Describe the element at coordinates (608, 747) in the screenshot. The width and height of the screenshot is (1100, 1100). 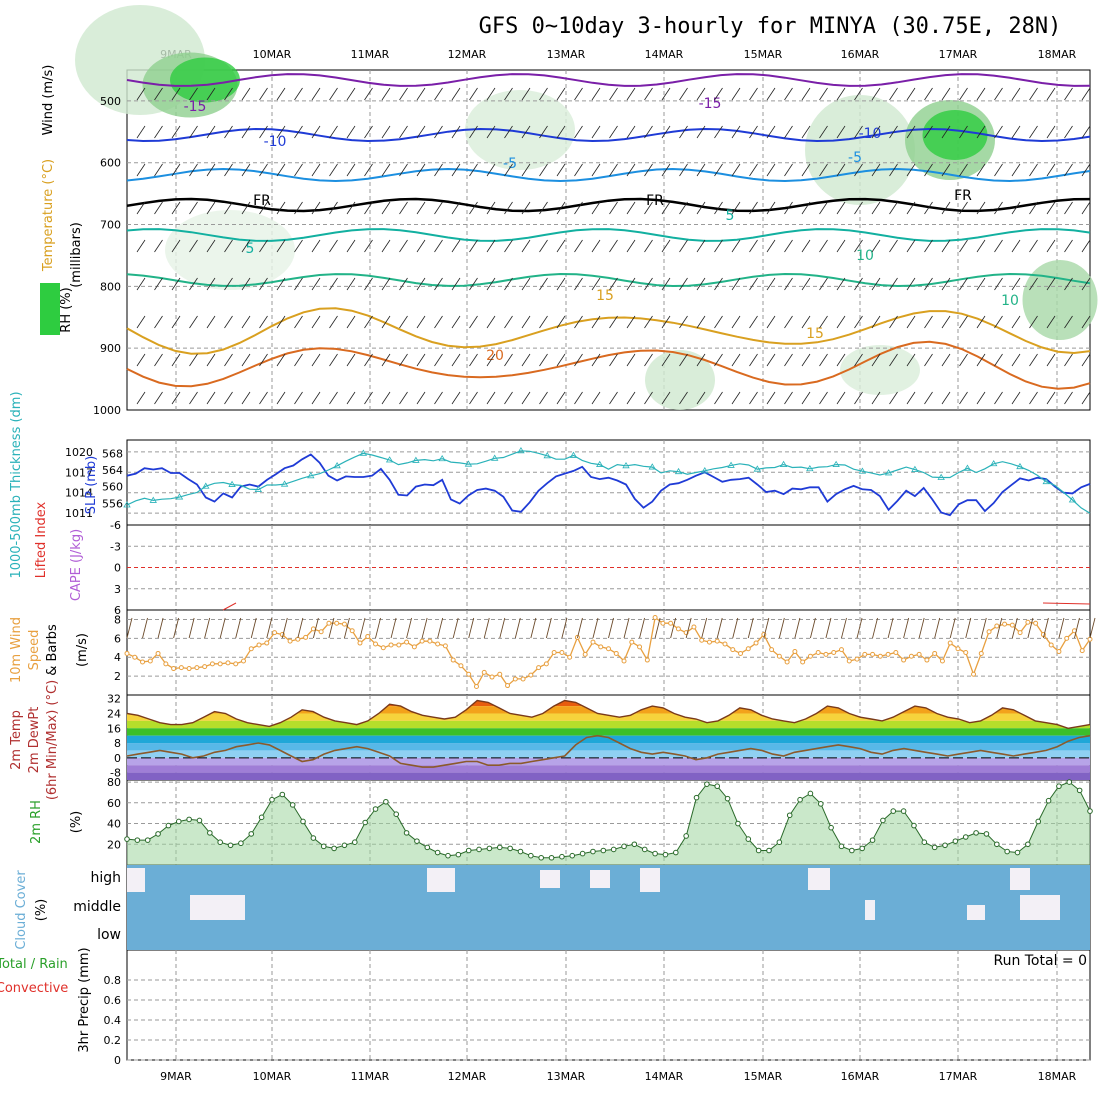
I see `temperature-band` at that location.